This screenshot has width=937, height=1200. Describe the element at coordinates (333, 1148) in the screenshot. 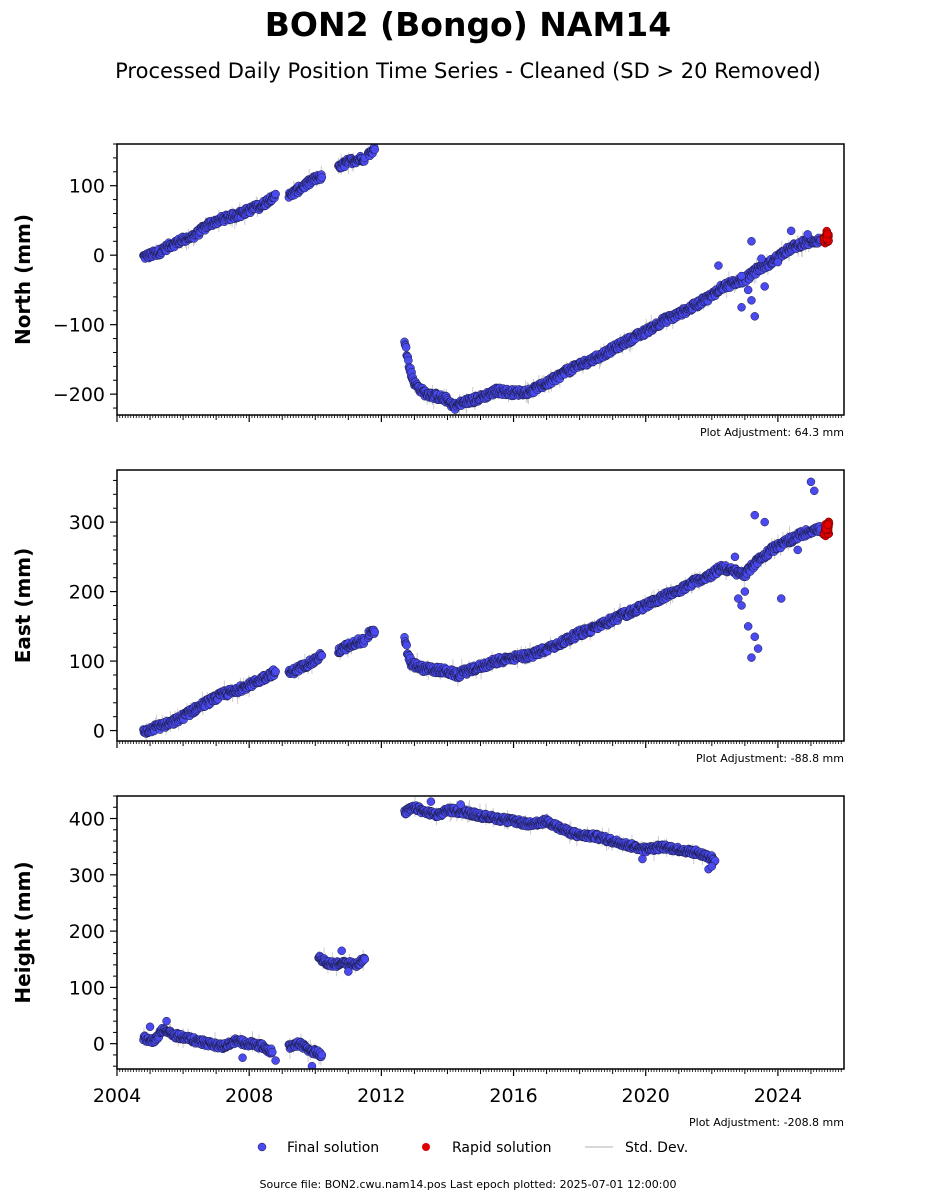

I see `legend-final-label: Final solution` at that location.